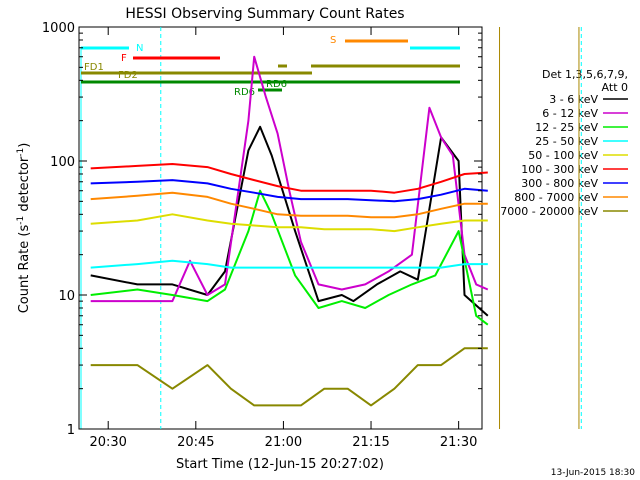  I want to click on legend-header-0: Det 1,3,5,6,7,9,, so click(585, 74).